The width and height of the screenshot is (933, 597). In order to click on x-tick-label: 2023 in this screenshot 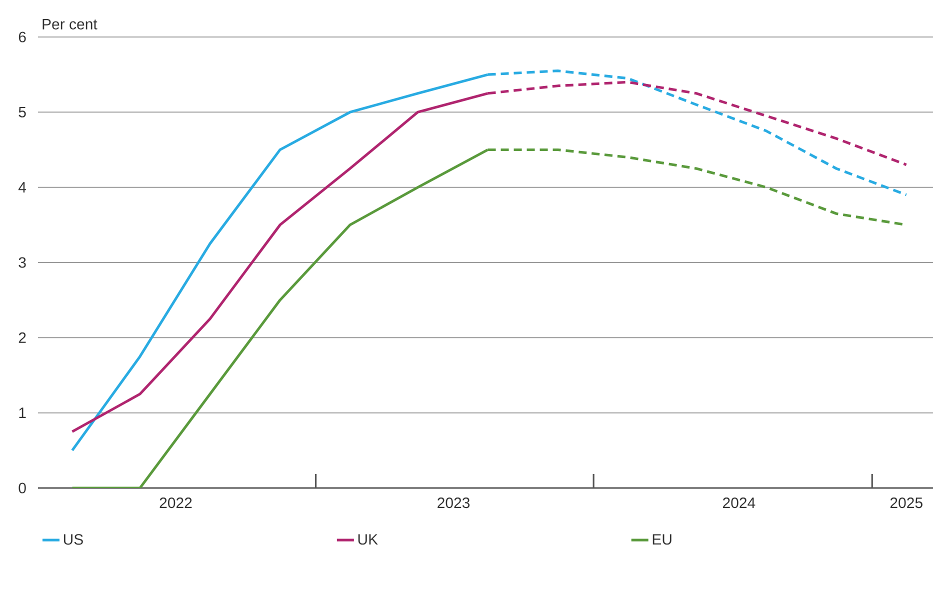, I will do `click(454, 503)`.